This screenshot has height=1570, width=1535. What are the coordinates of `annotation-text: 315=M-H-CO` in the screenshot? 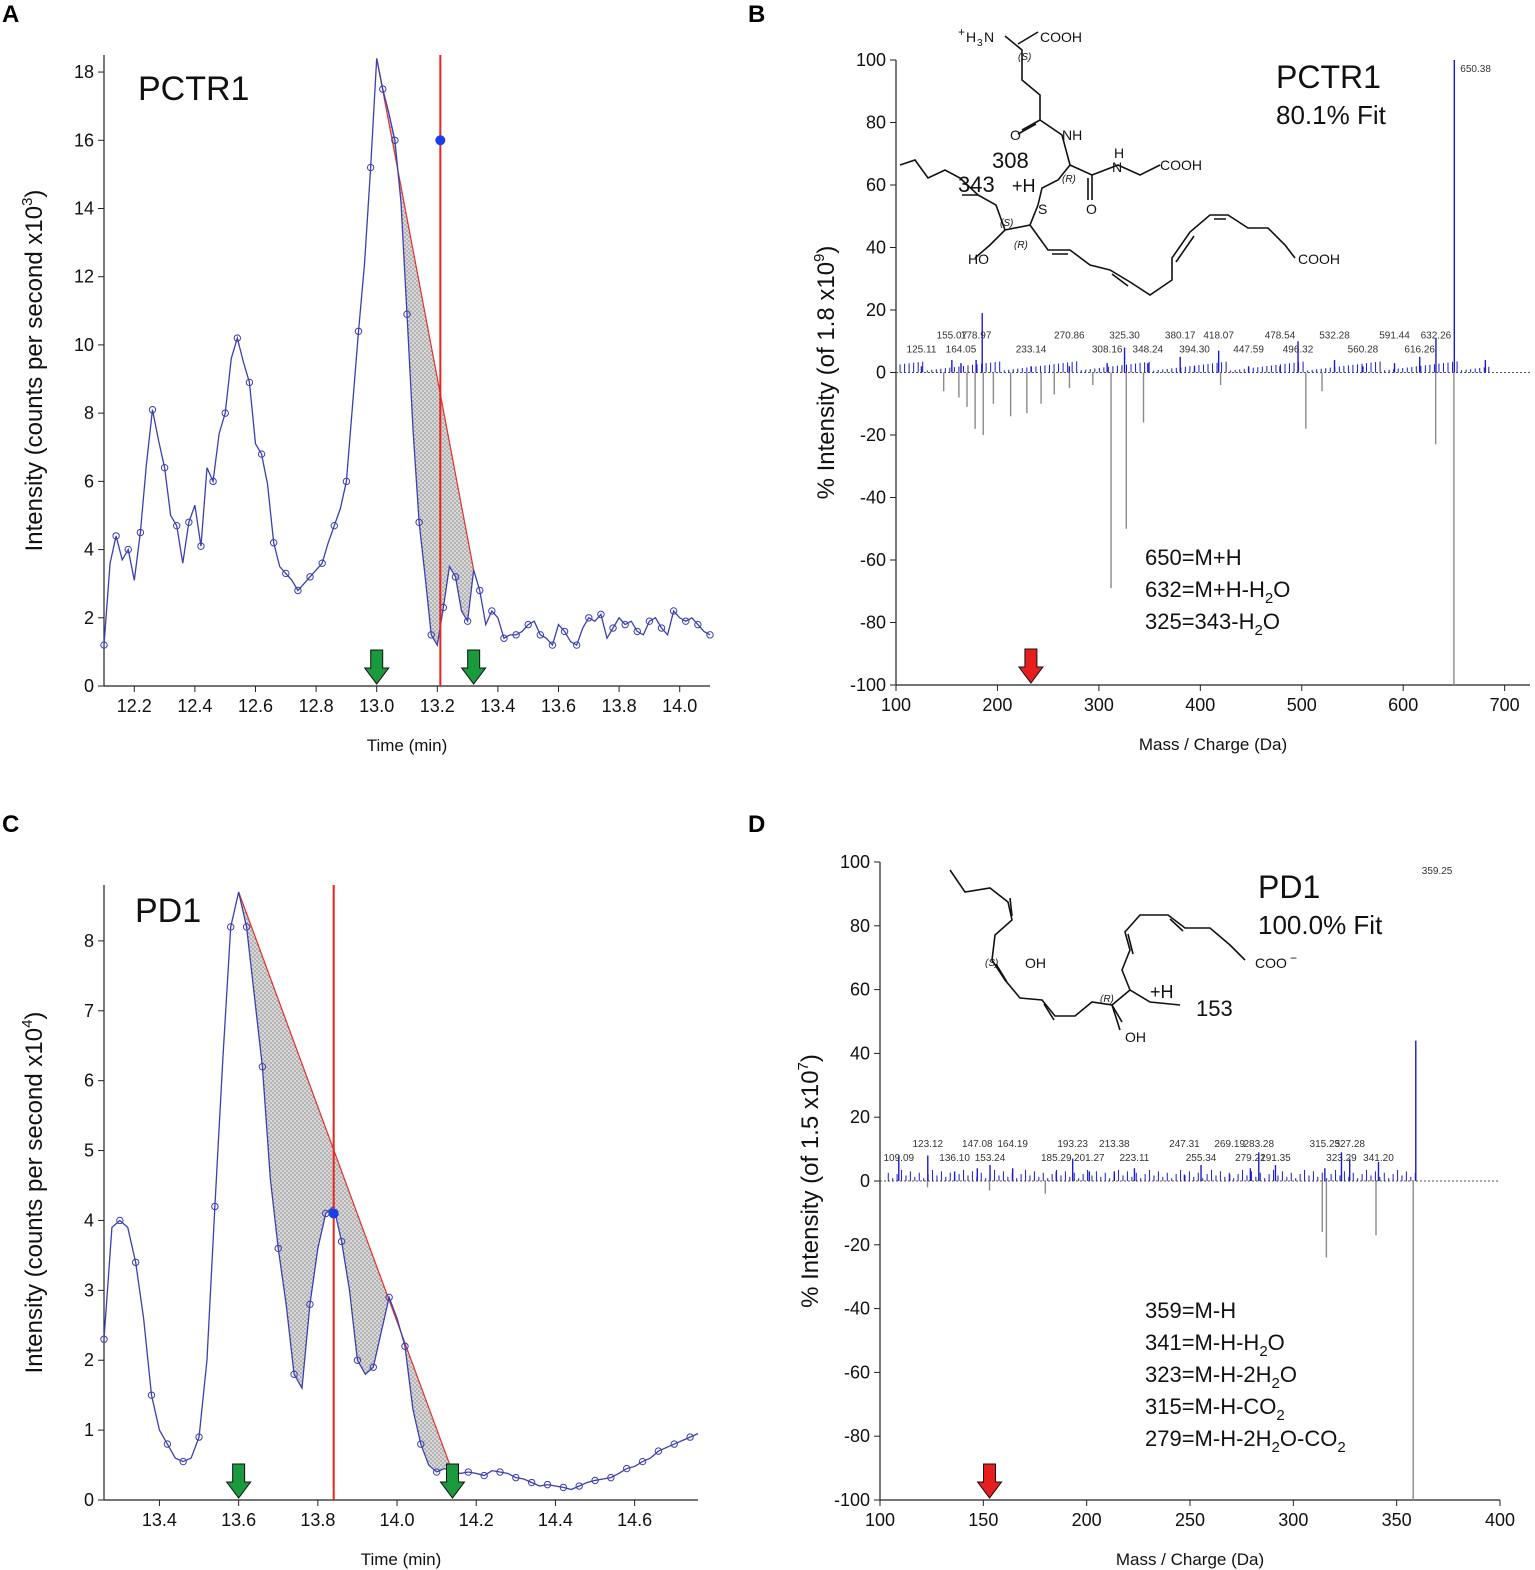 It's located at (1210, 1406).